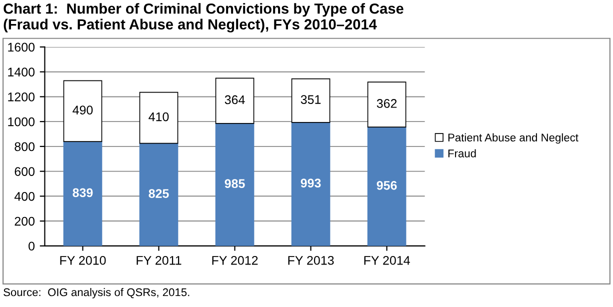  Describe the element at coordinates (97, 293) in the screenshot. I see `source-note: Source: OIG analysis of QSRs, 2015.` at that location.